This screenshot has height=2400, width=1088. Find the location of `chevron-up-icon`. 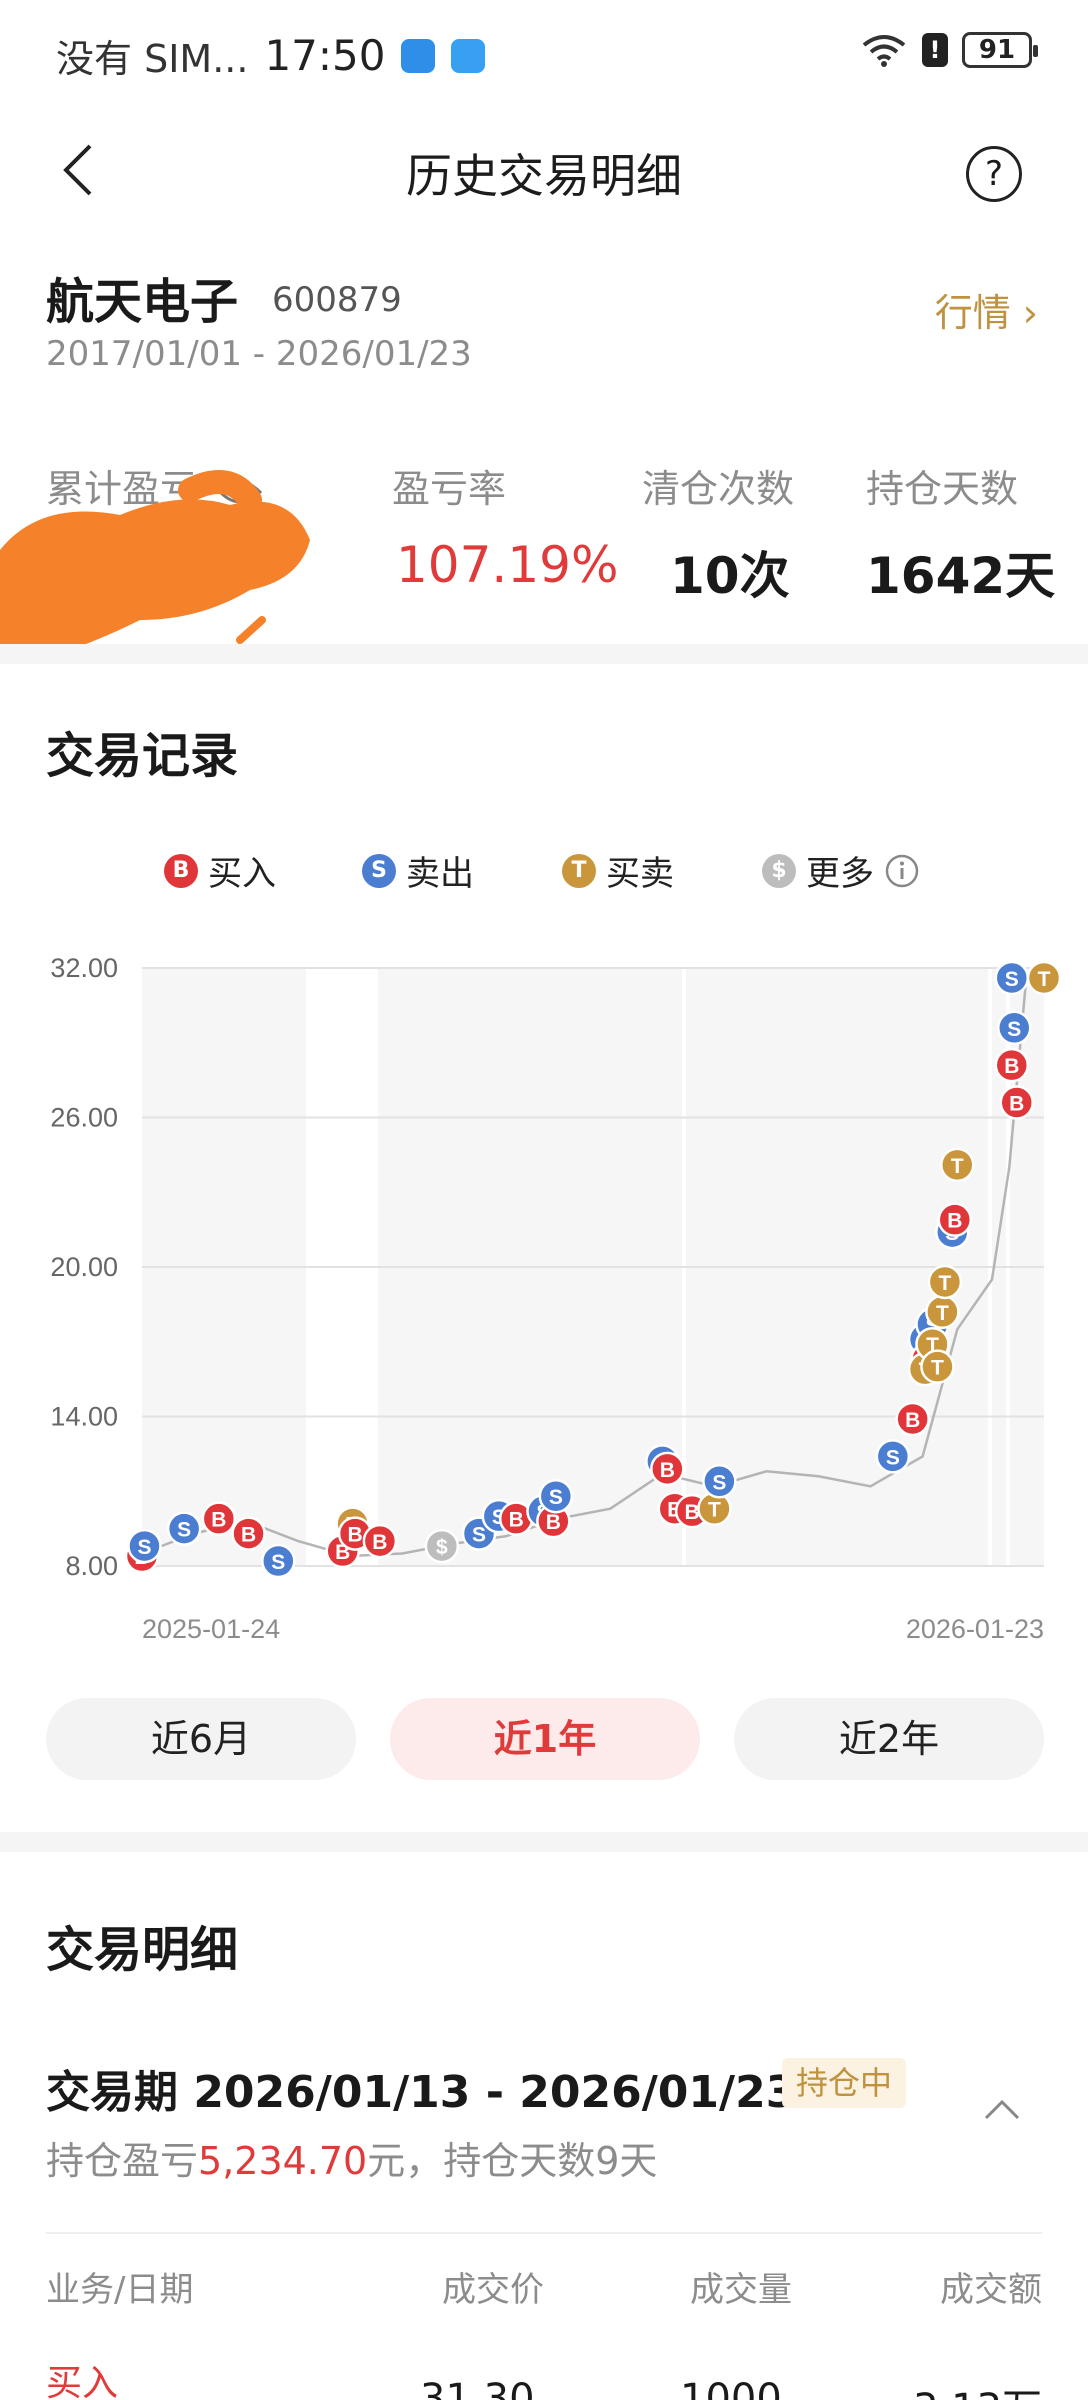

chevron-up-icon is located at coordinates (1002, 2108).